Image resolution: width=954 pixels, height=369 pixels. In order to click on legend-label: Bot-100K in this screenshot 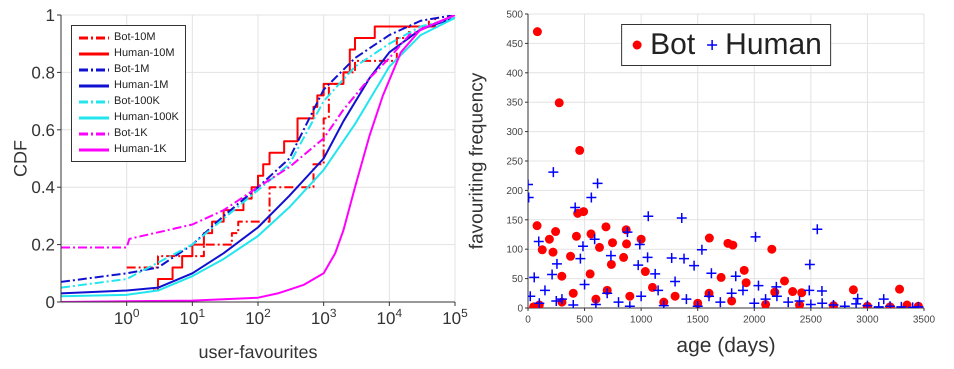, I will do `click(137, 101)`.